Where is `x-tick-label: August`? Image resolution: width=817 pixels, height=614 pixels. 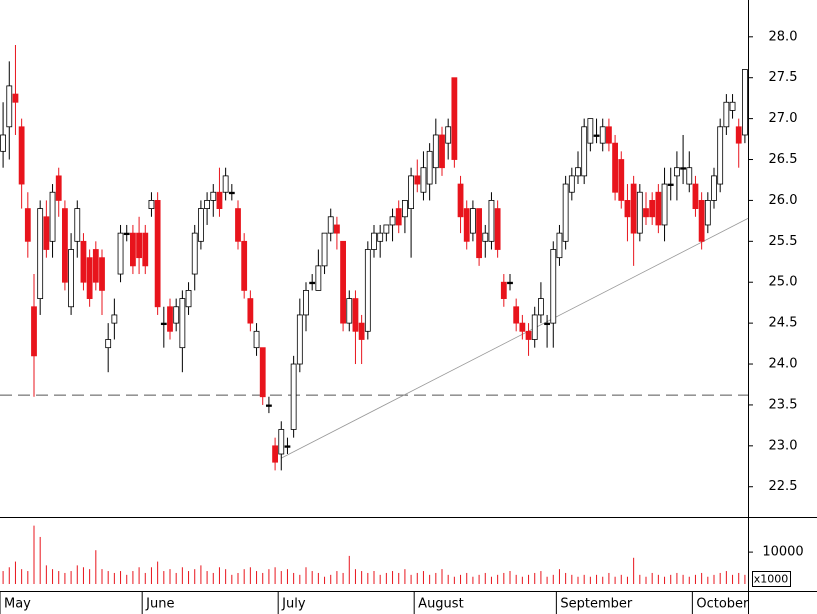
x-tick-label: August is located at coordinates (441, 604).